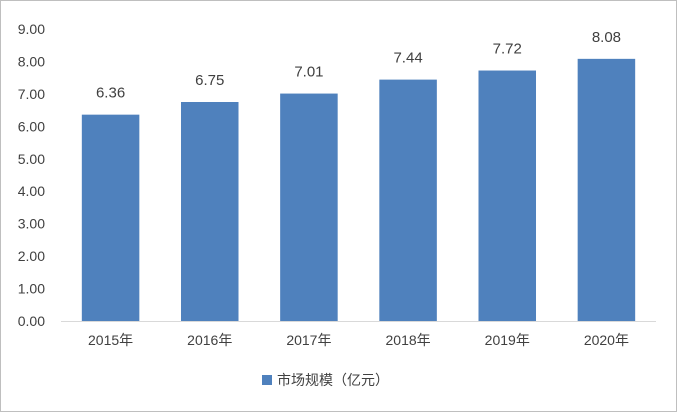 The width and height of the screenshot is (677, 413). I want to click on y-tick-label: 7.00, so click(31, 94).